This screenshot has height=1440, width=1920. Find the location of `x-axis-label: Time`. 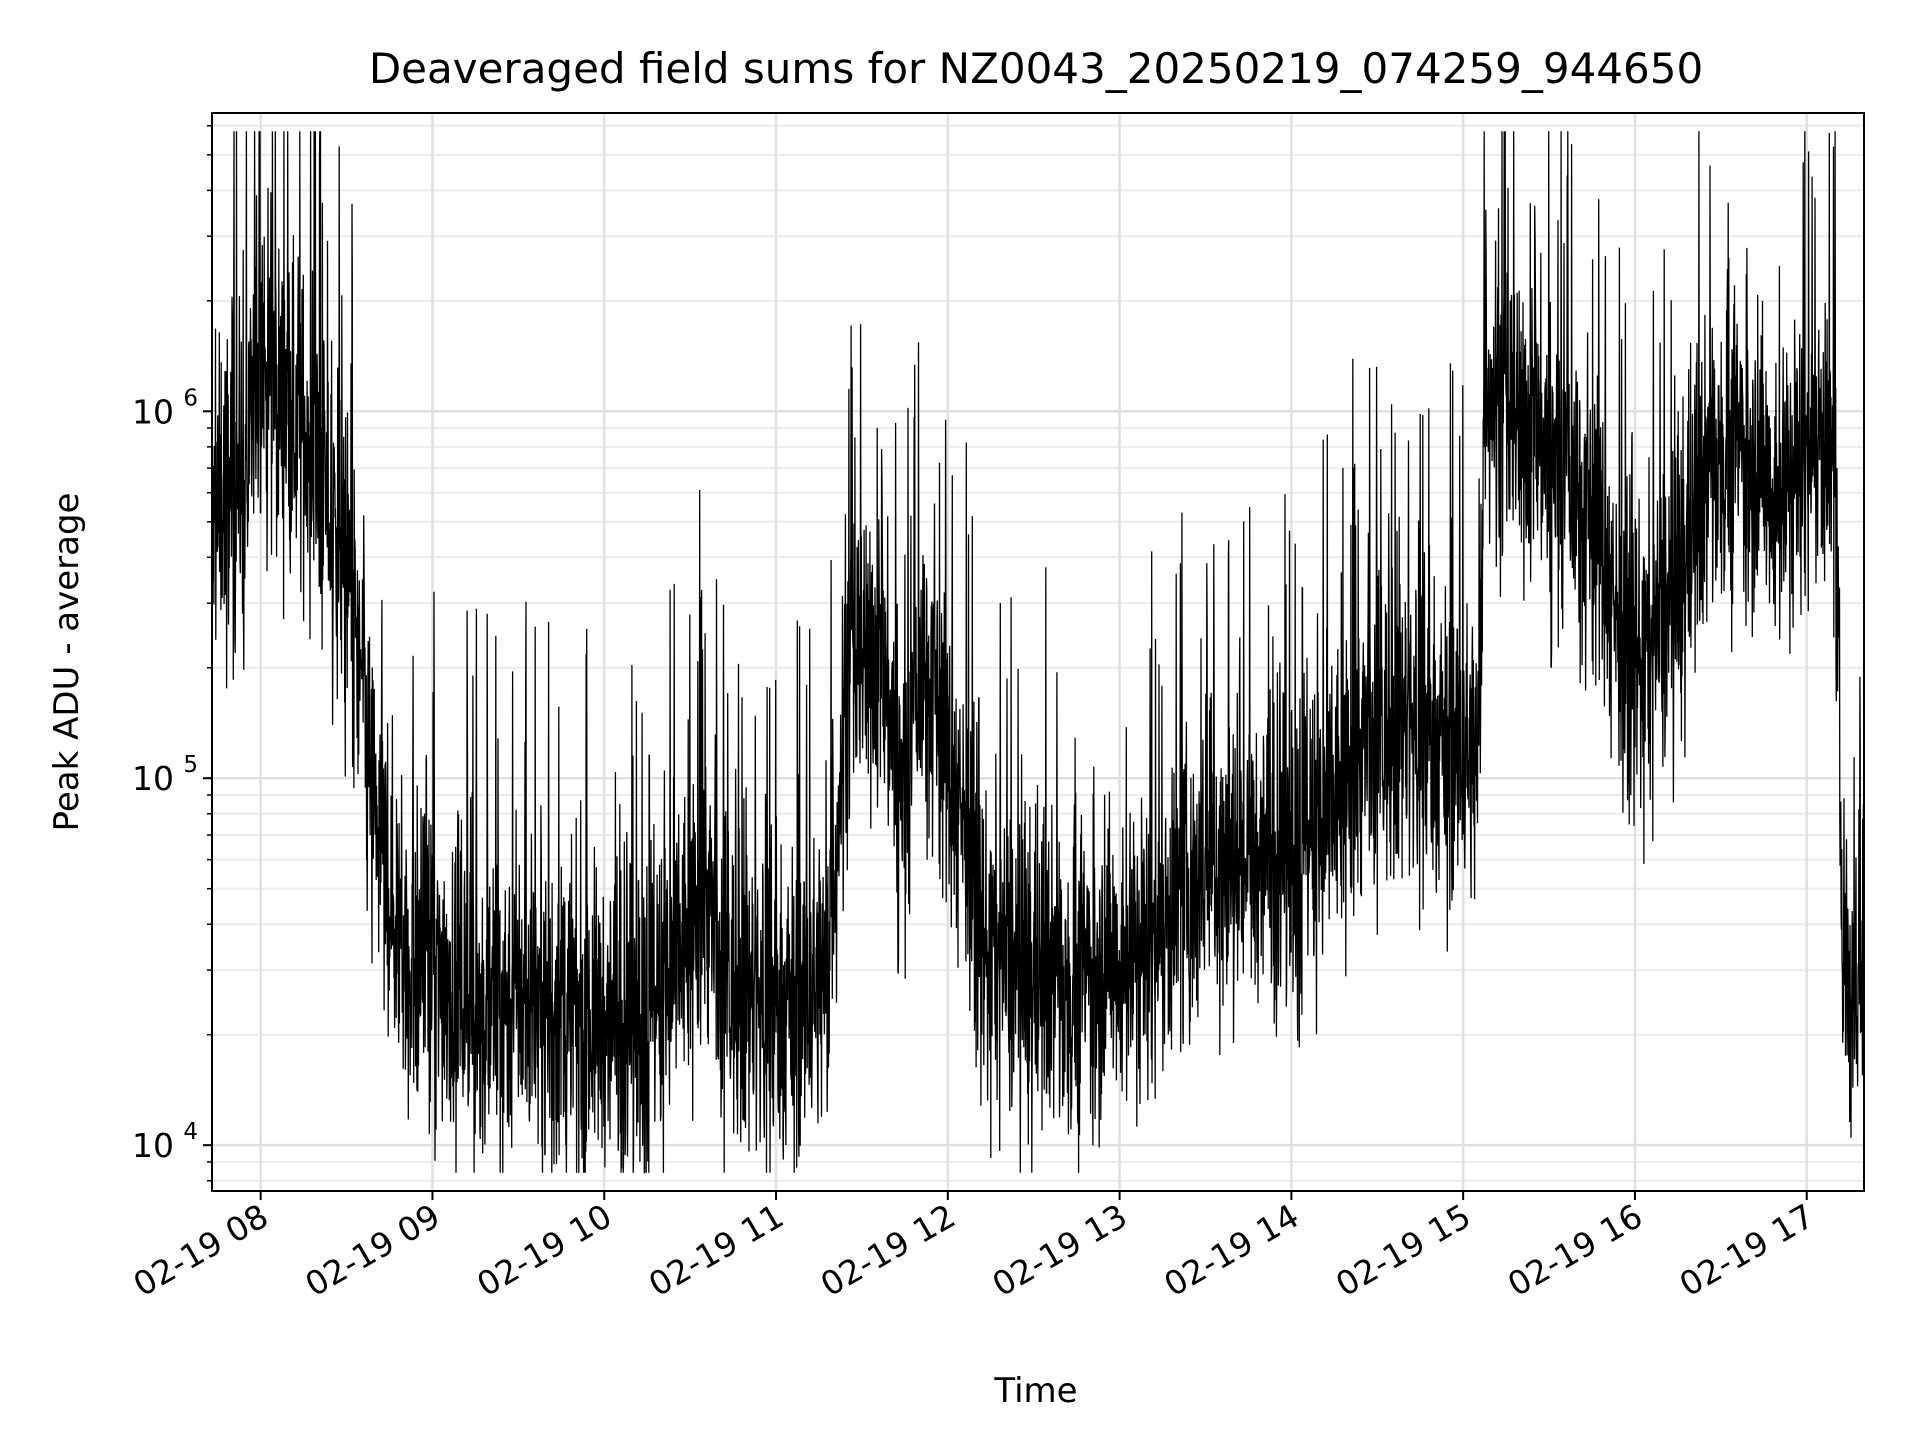

x-axis-label: Time is located at coordinates (1035, 1391).